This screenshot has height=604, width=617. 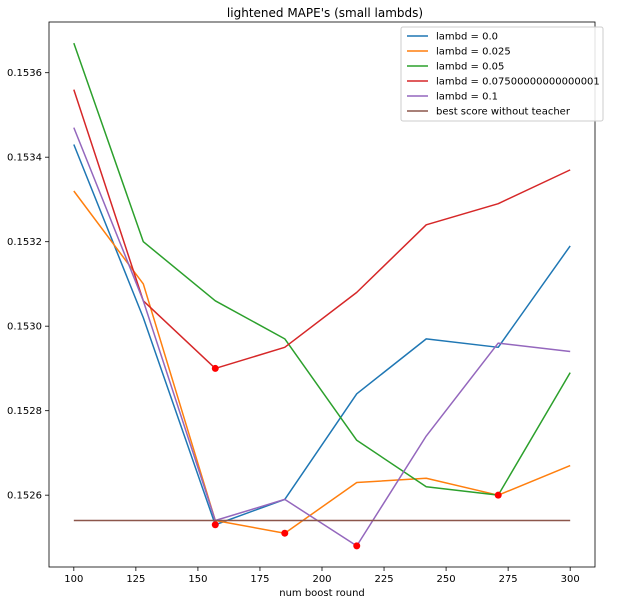 I want to click on x-tick-label-8: 300, so click(x=570, y=579).